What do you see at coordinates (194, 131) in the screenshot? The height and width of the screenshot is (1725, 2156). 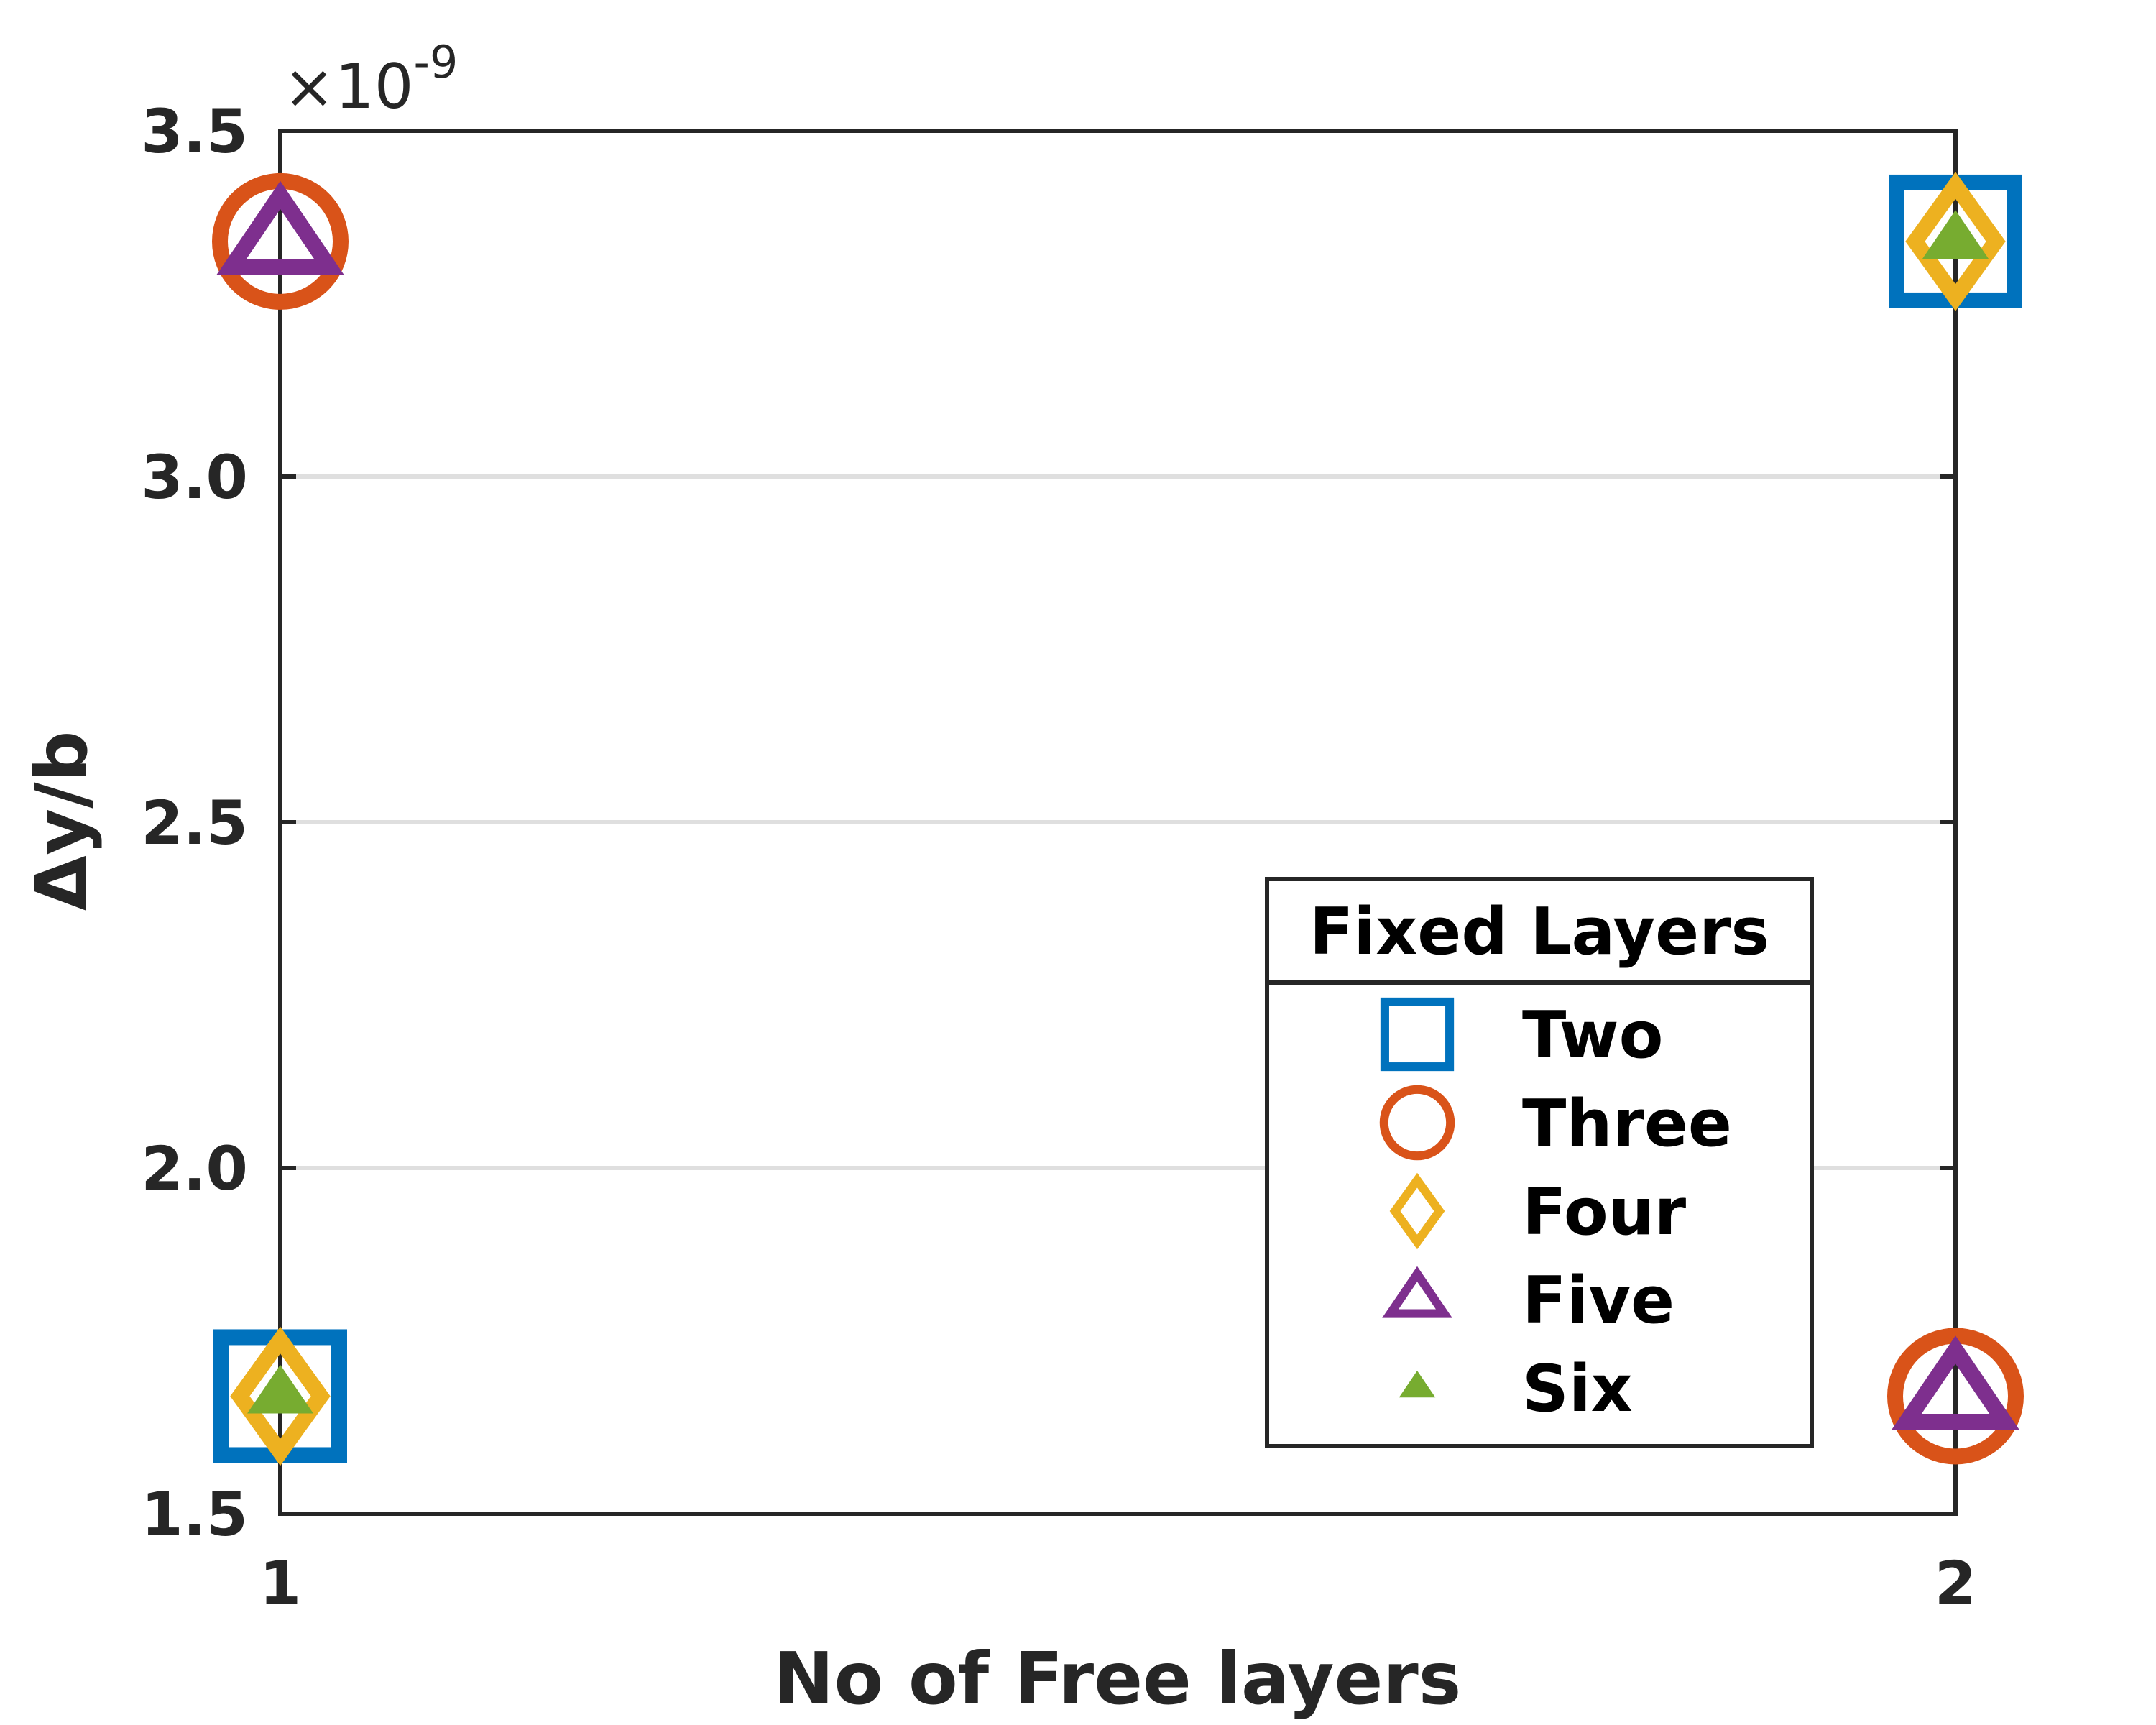 I see `y-tick-label: 3.5` at bounding box center [194, 131].